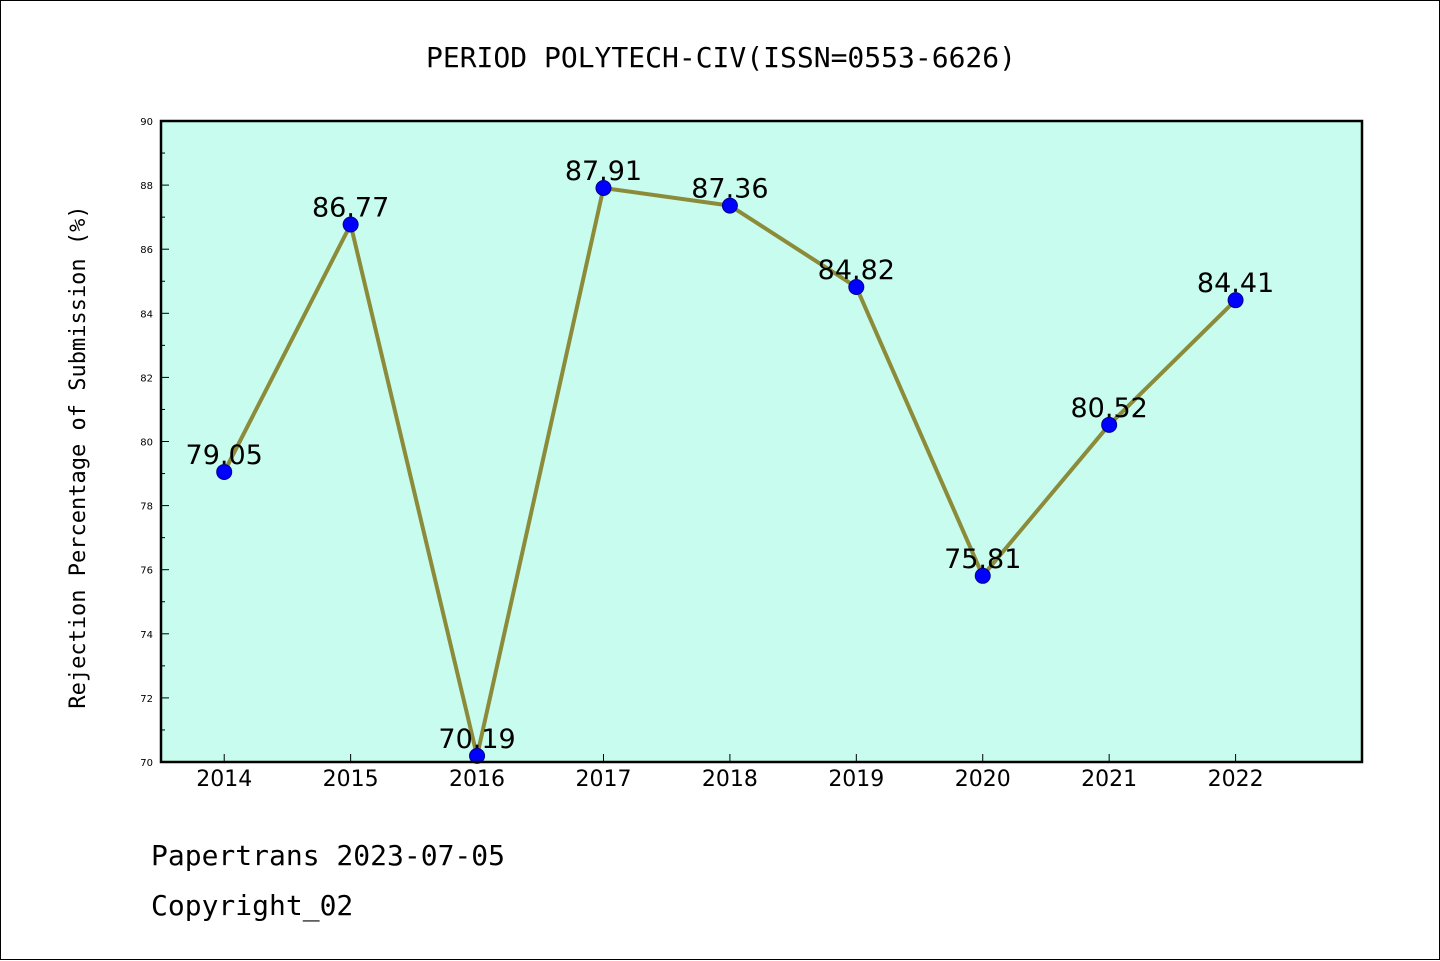 This screenshot has height=961, width=1440. Describe the element at coordinates (252, 906) in the screenshot. I see `footer-copyright: Copyright_02` at that location.